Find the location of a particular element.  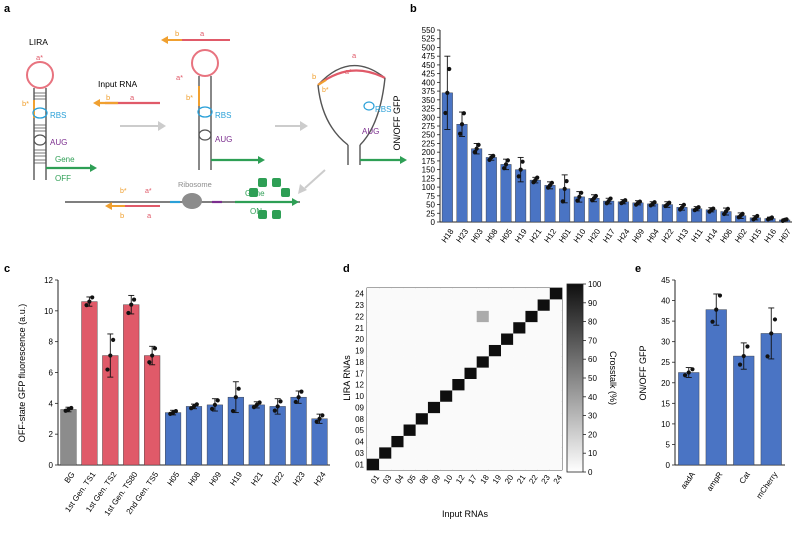

colorbar-tick-label: 60 is located at coordinates (592, 359).